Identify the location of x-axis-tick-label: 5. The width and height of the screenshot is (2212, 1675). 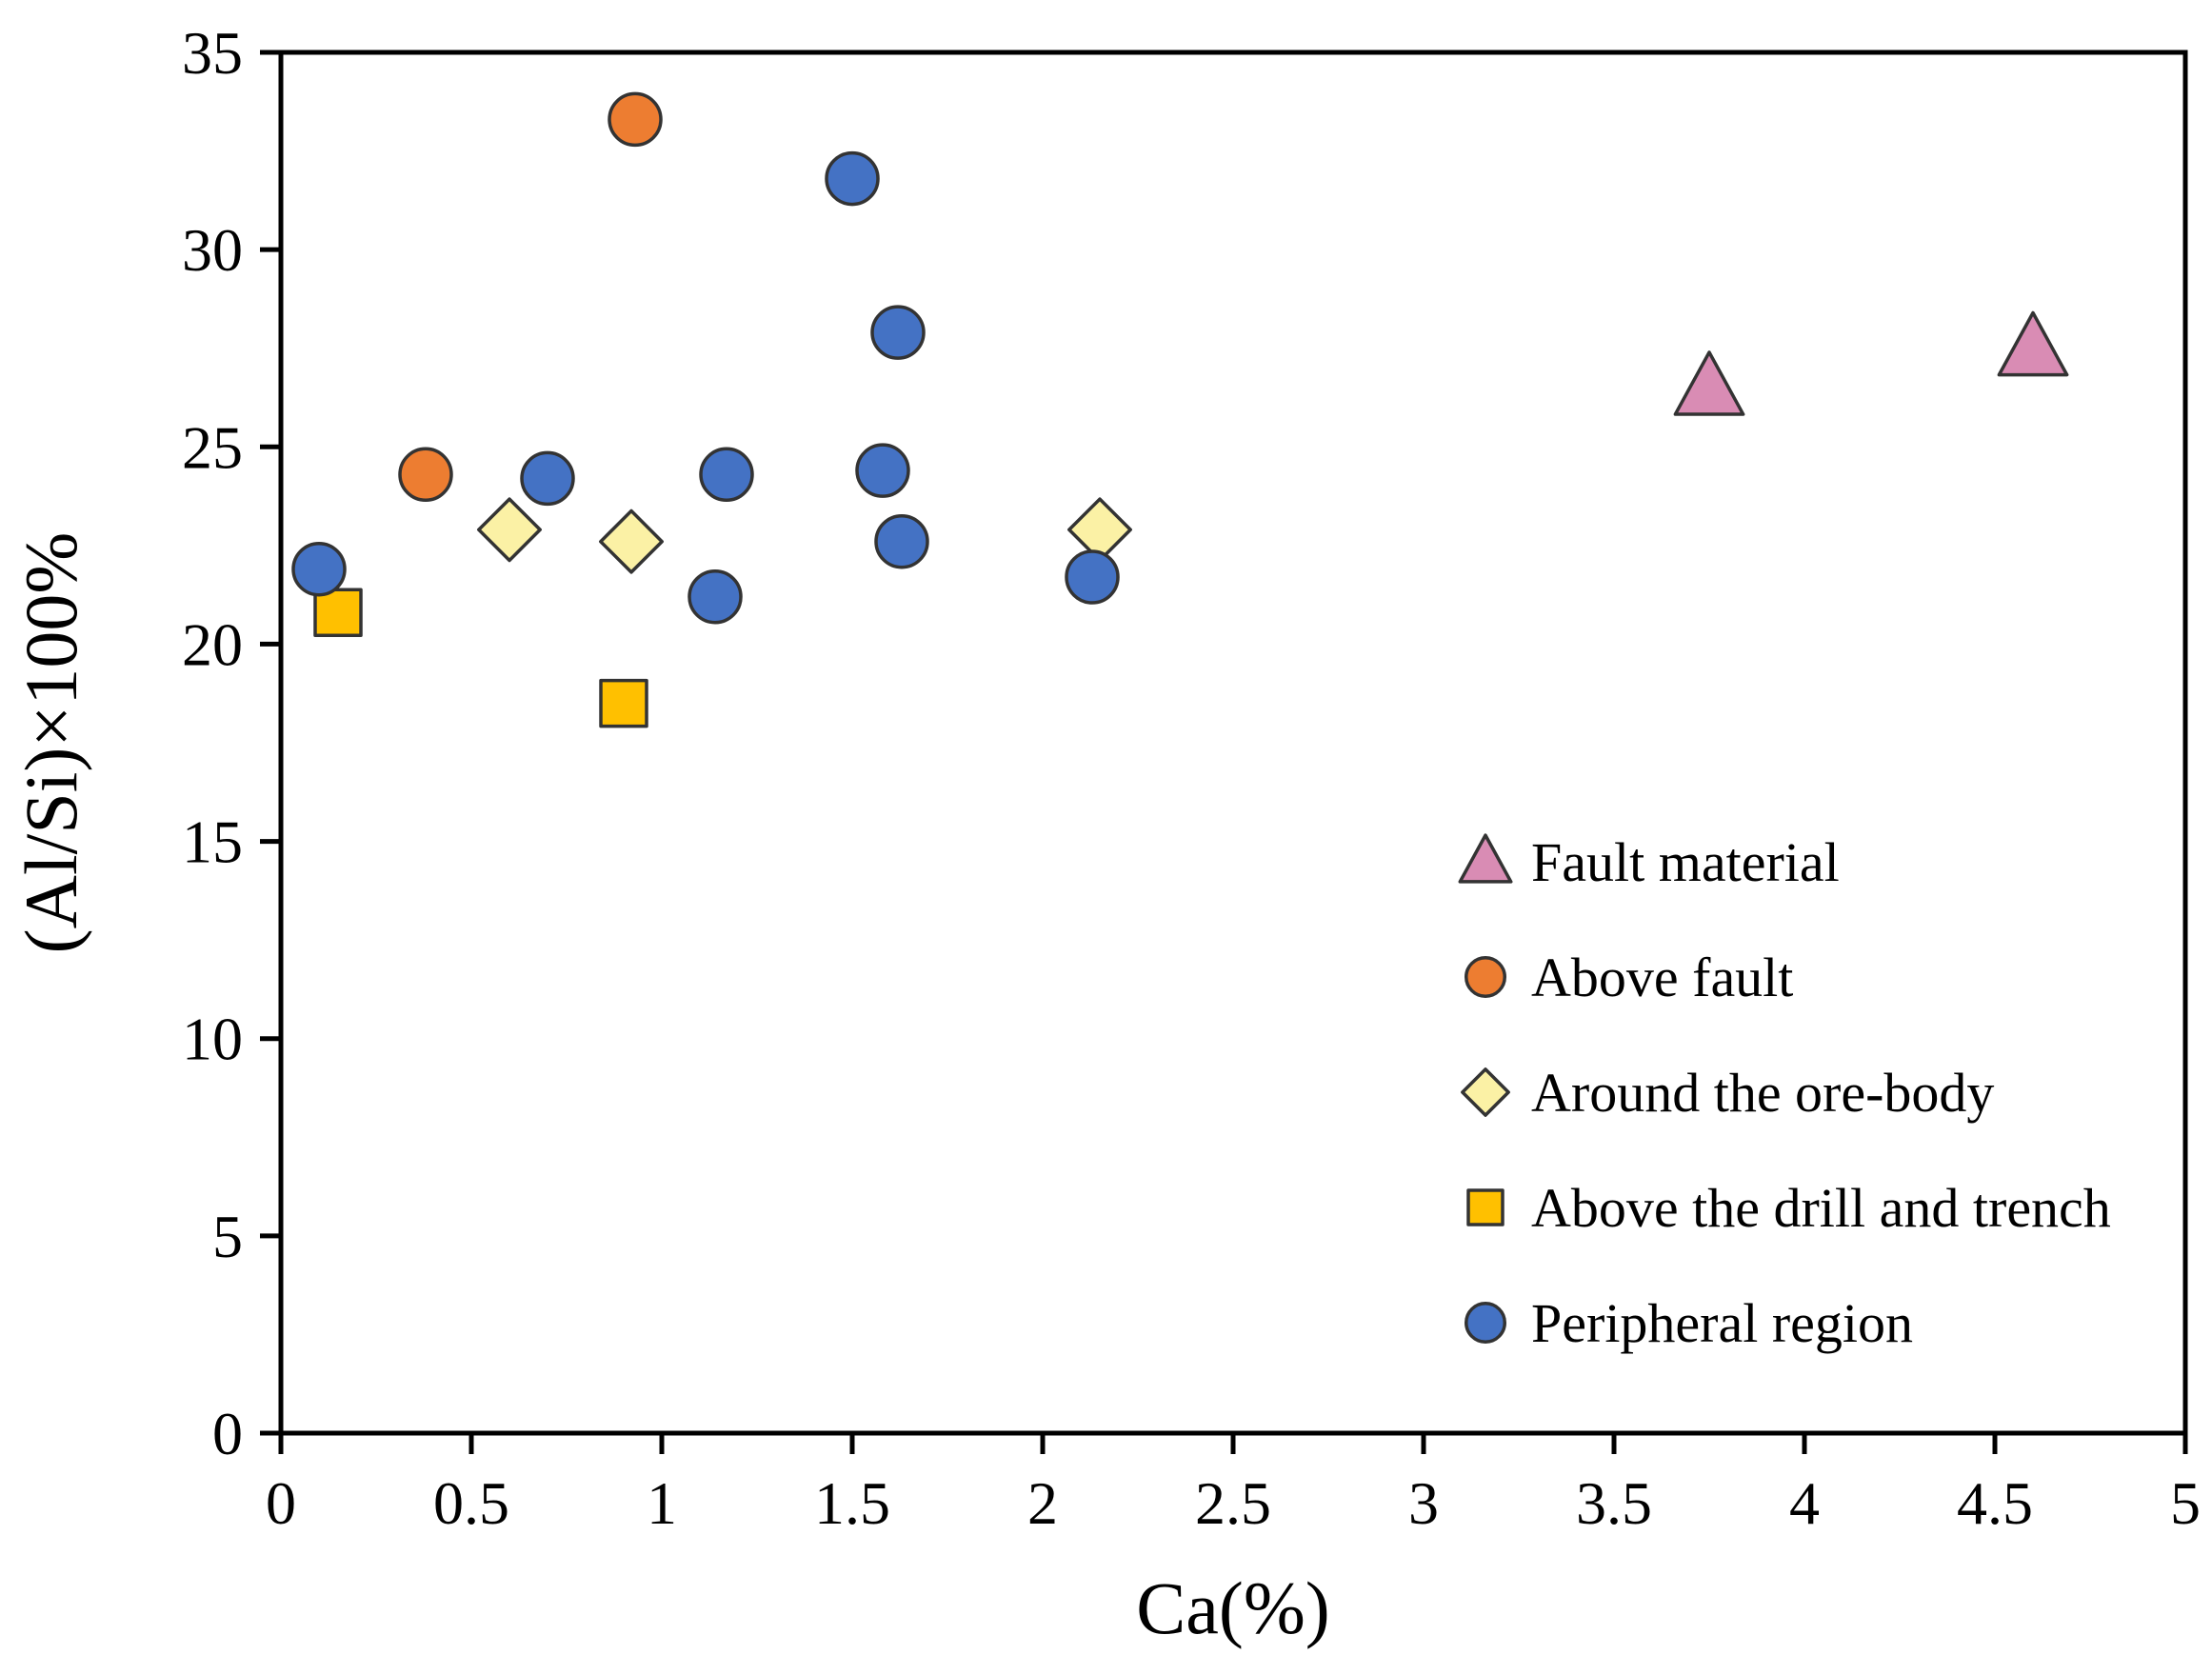
(2185, 1503).